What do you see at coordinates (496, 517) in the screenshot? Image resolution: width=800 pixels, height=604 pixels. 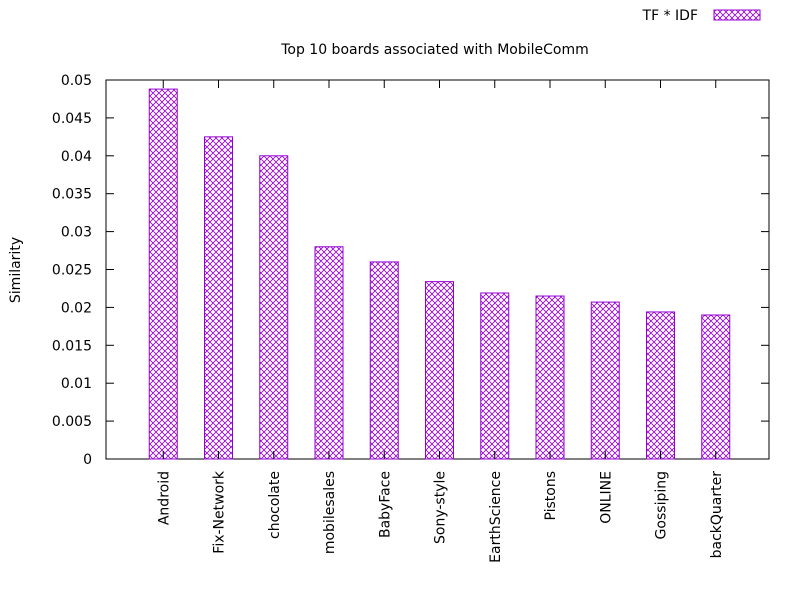 I see `x-tick-label: EarthScience` at bounding box center [496, 517].